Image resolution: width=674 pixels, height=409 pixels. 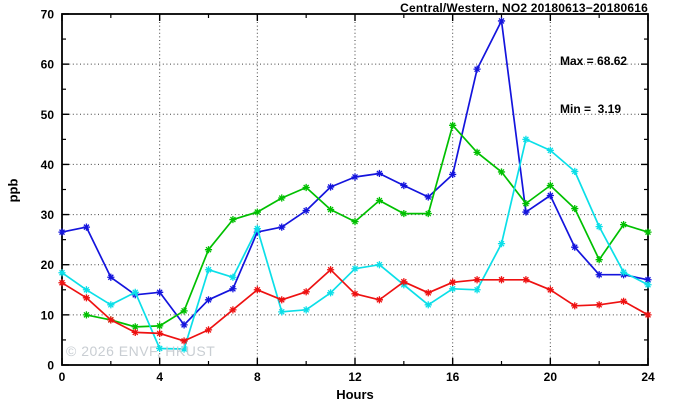 What do you see at coordinates (355, 394) in the screenshot?
I see `x-axis-title: Hours` at bounding box center [355, 394].